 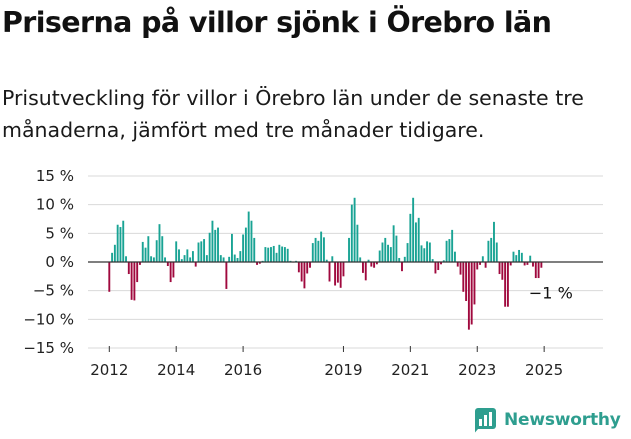 What do you see at coordinates (410, 370) in the screenshot?
I see `x-tick-label: 2021` at bounding box center [410, 370].